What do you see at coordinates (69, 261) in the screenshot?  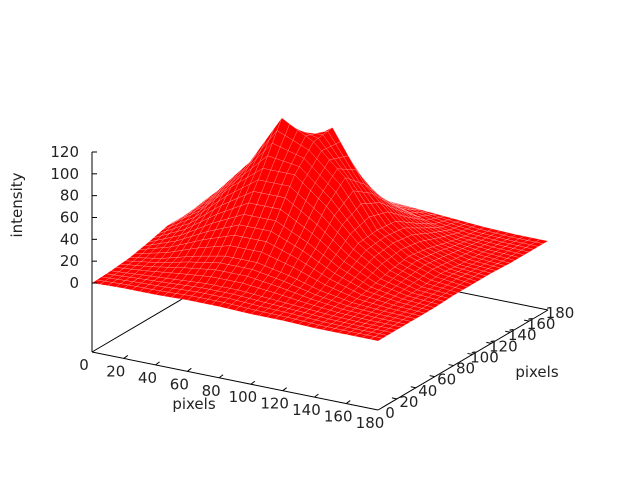 I see `z-tick-label: 20` at bounding box center [69, 261].